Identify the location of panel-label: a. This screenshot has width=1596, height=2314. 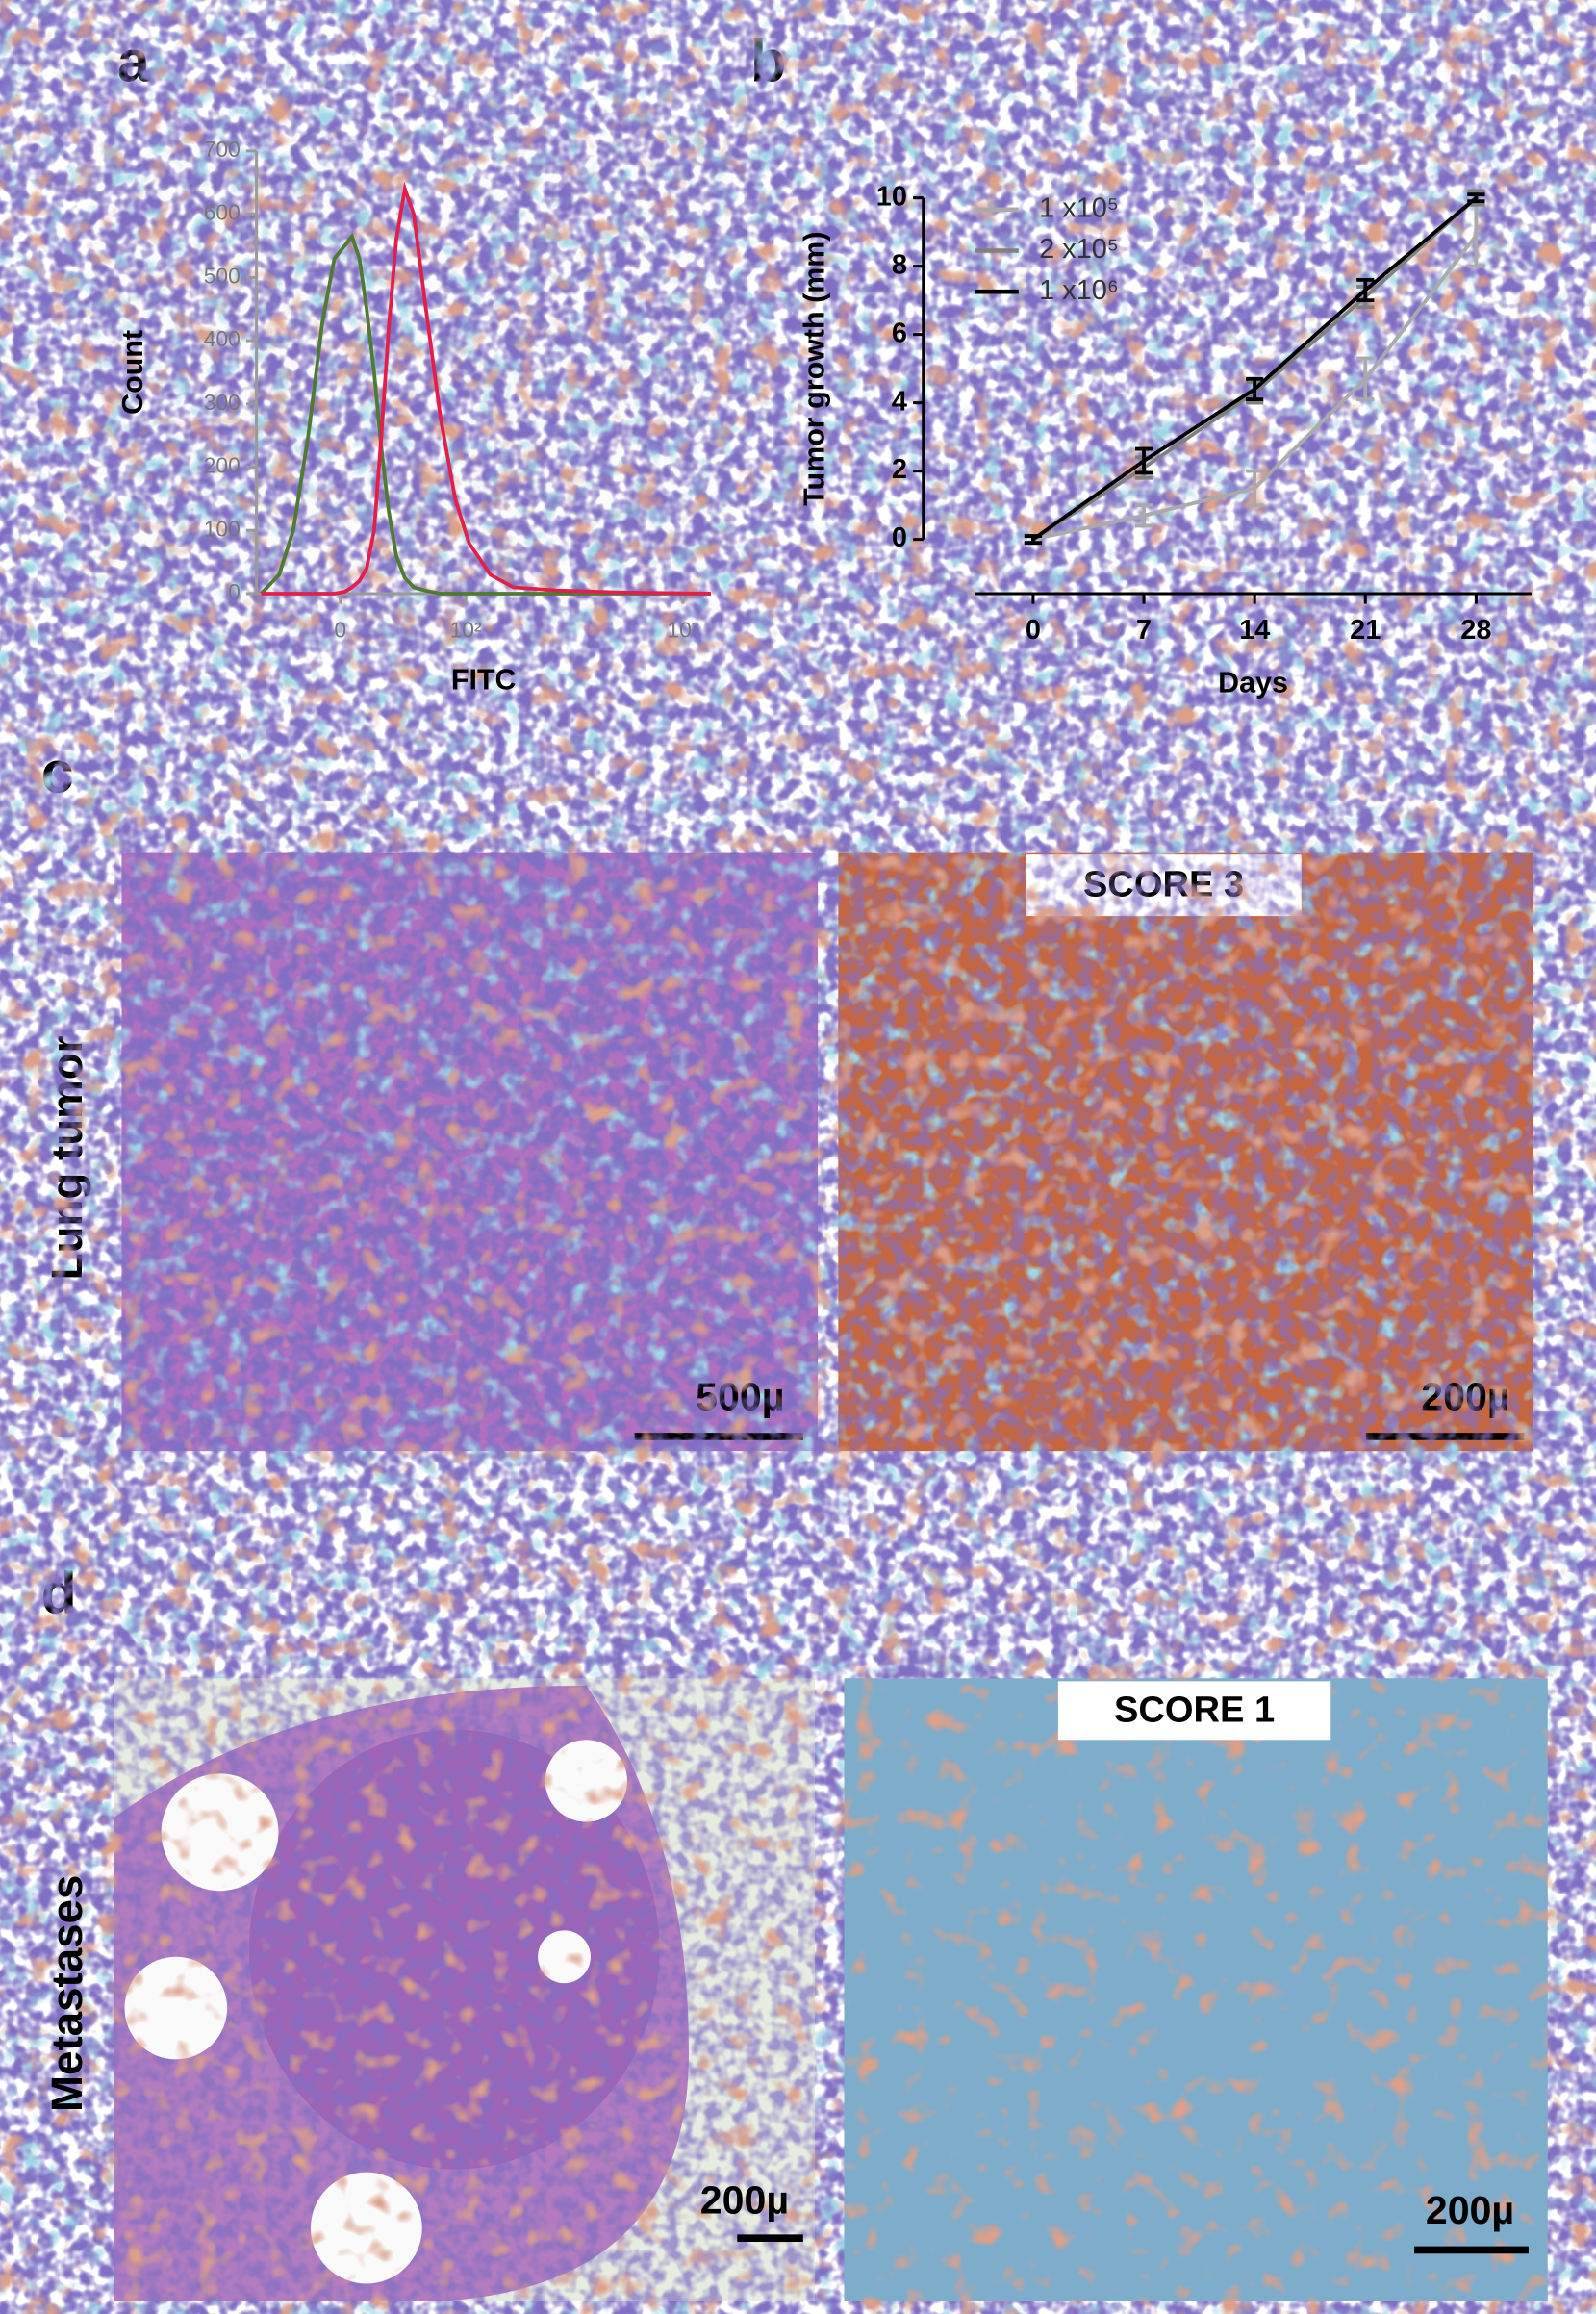
(134, 61).